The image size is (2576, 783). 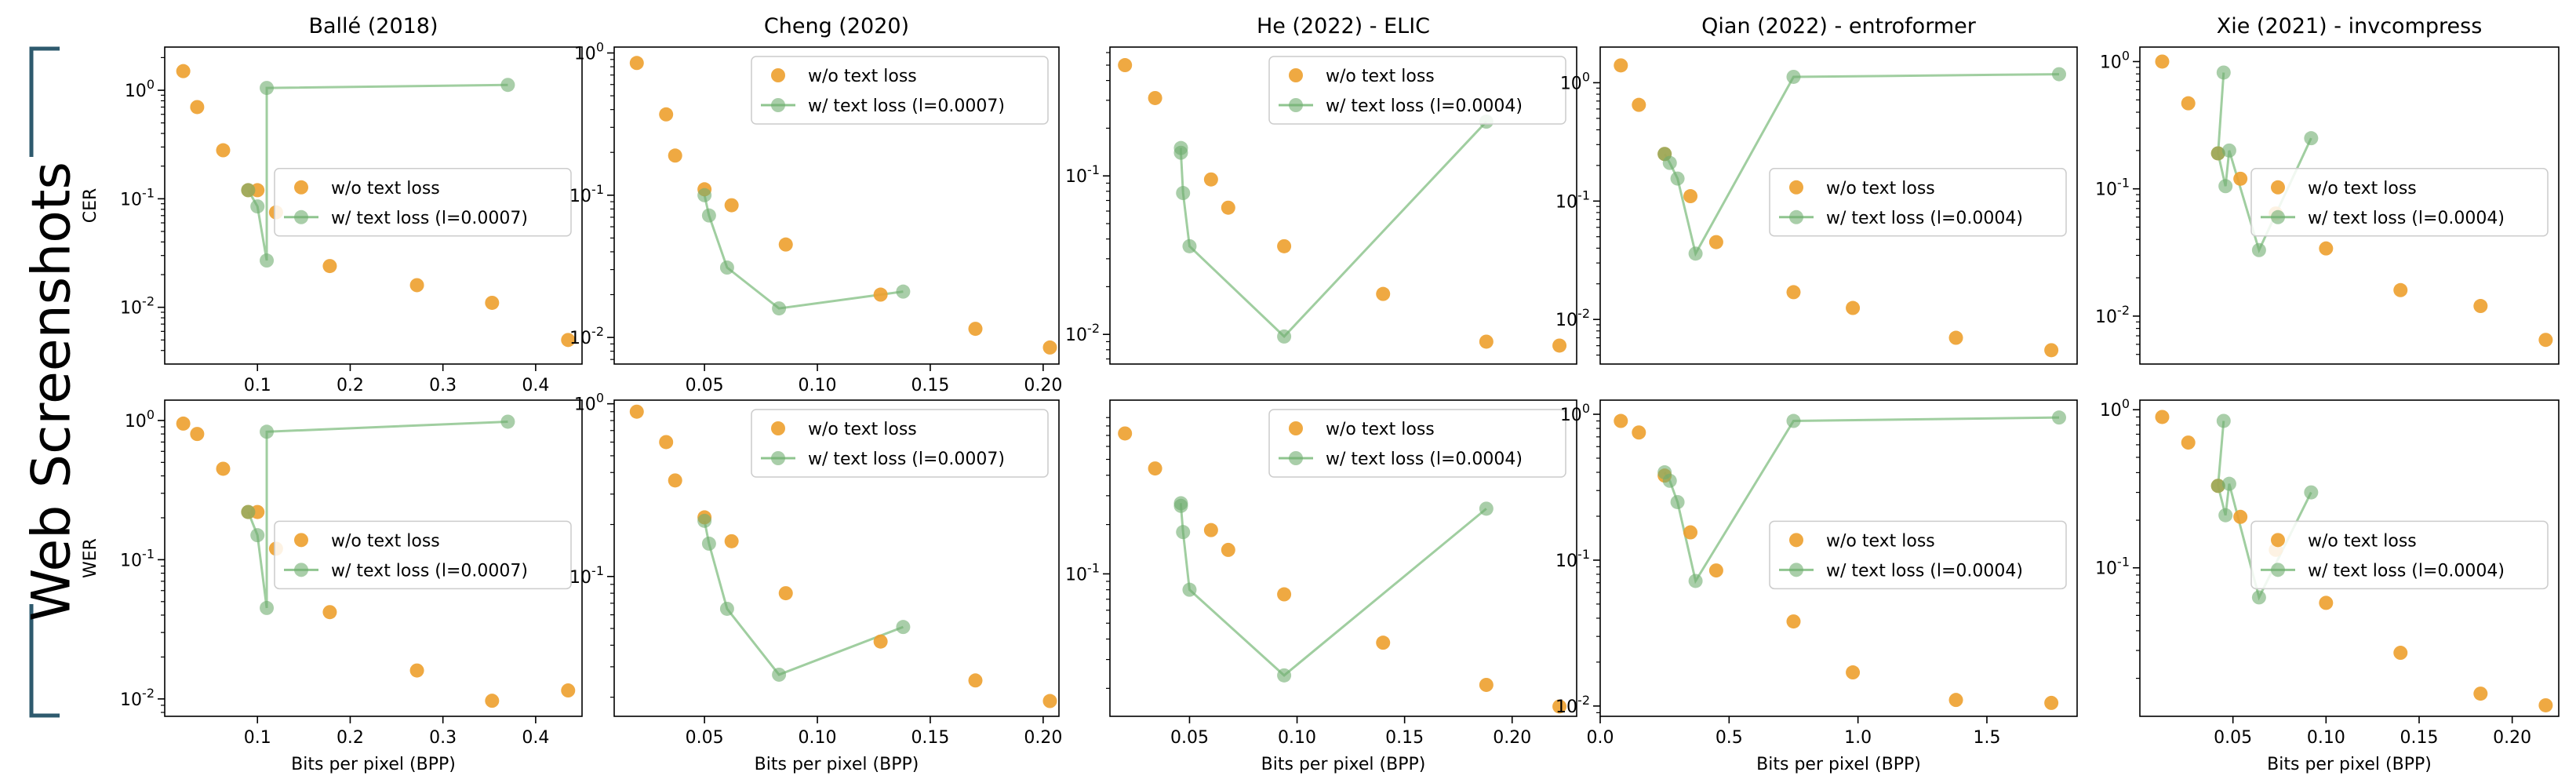 I want to click on x-tick-label: 0.20, so click(x=1043, y=738).